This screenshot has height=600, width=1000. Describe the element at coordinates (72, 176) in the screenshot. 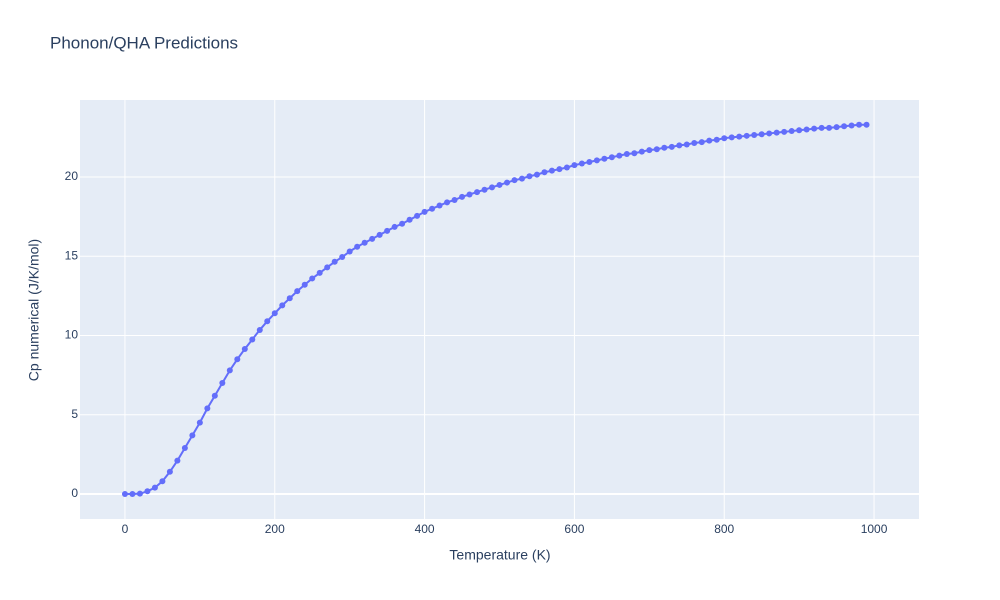

I see `y-tick-label: 20` at that location.